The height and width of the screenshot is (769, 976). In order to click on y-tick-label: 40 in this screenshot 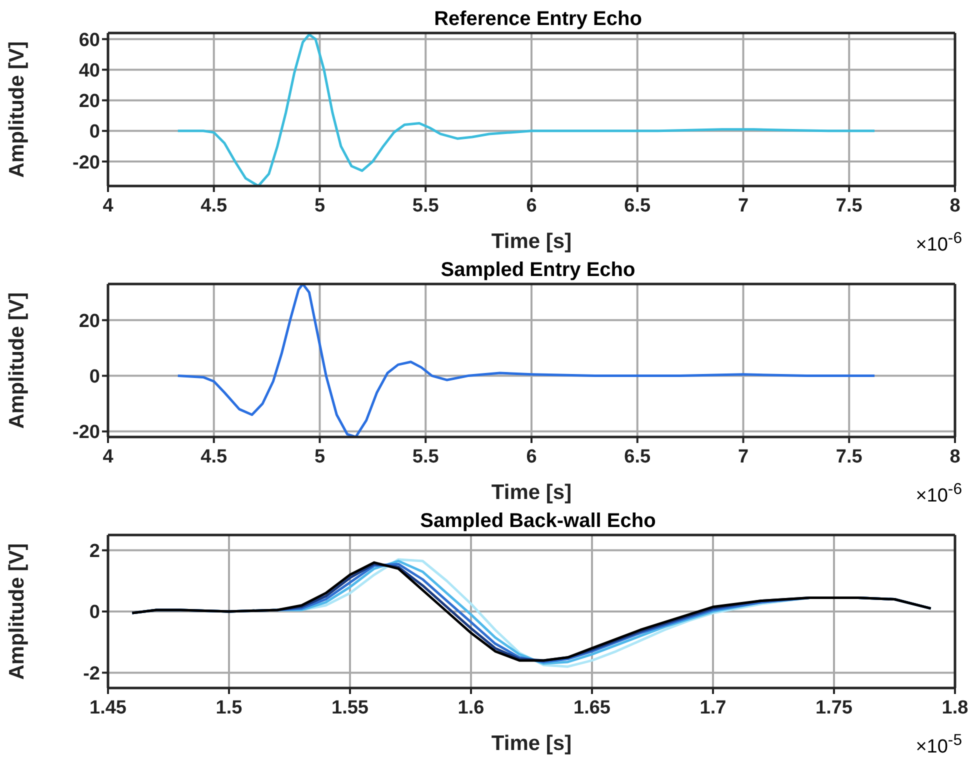, I will do `click(89, 71)`.